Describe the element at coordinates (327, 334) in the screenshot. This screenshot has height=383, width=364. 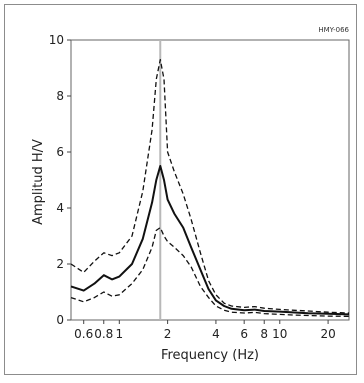
I see `x-tick-label: 20` at that location.